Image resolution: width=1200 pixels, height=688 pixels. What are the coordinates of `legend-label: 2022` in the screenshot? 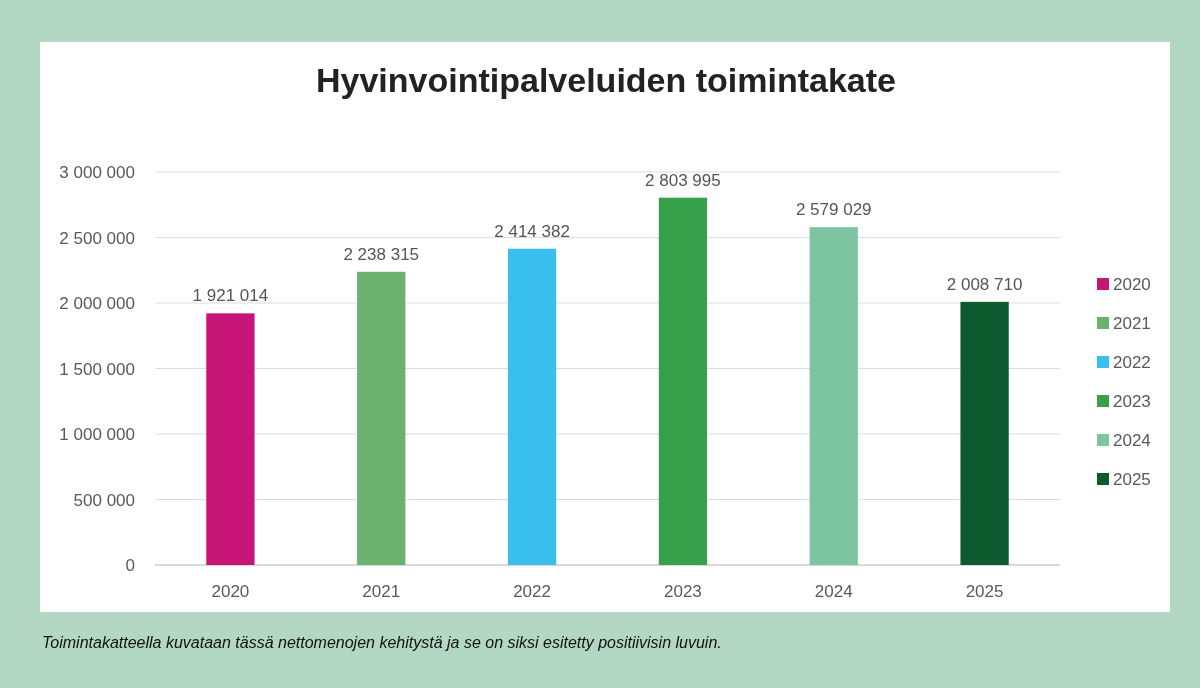 It's located at (1132, 362).